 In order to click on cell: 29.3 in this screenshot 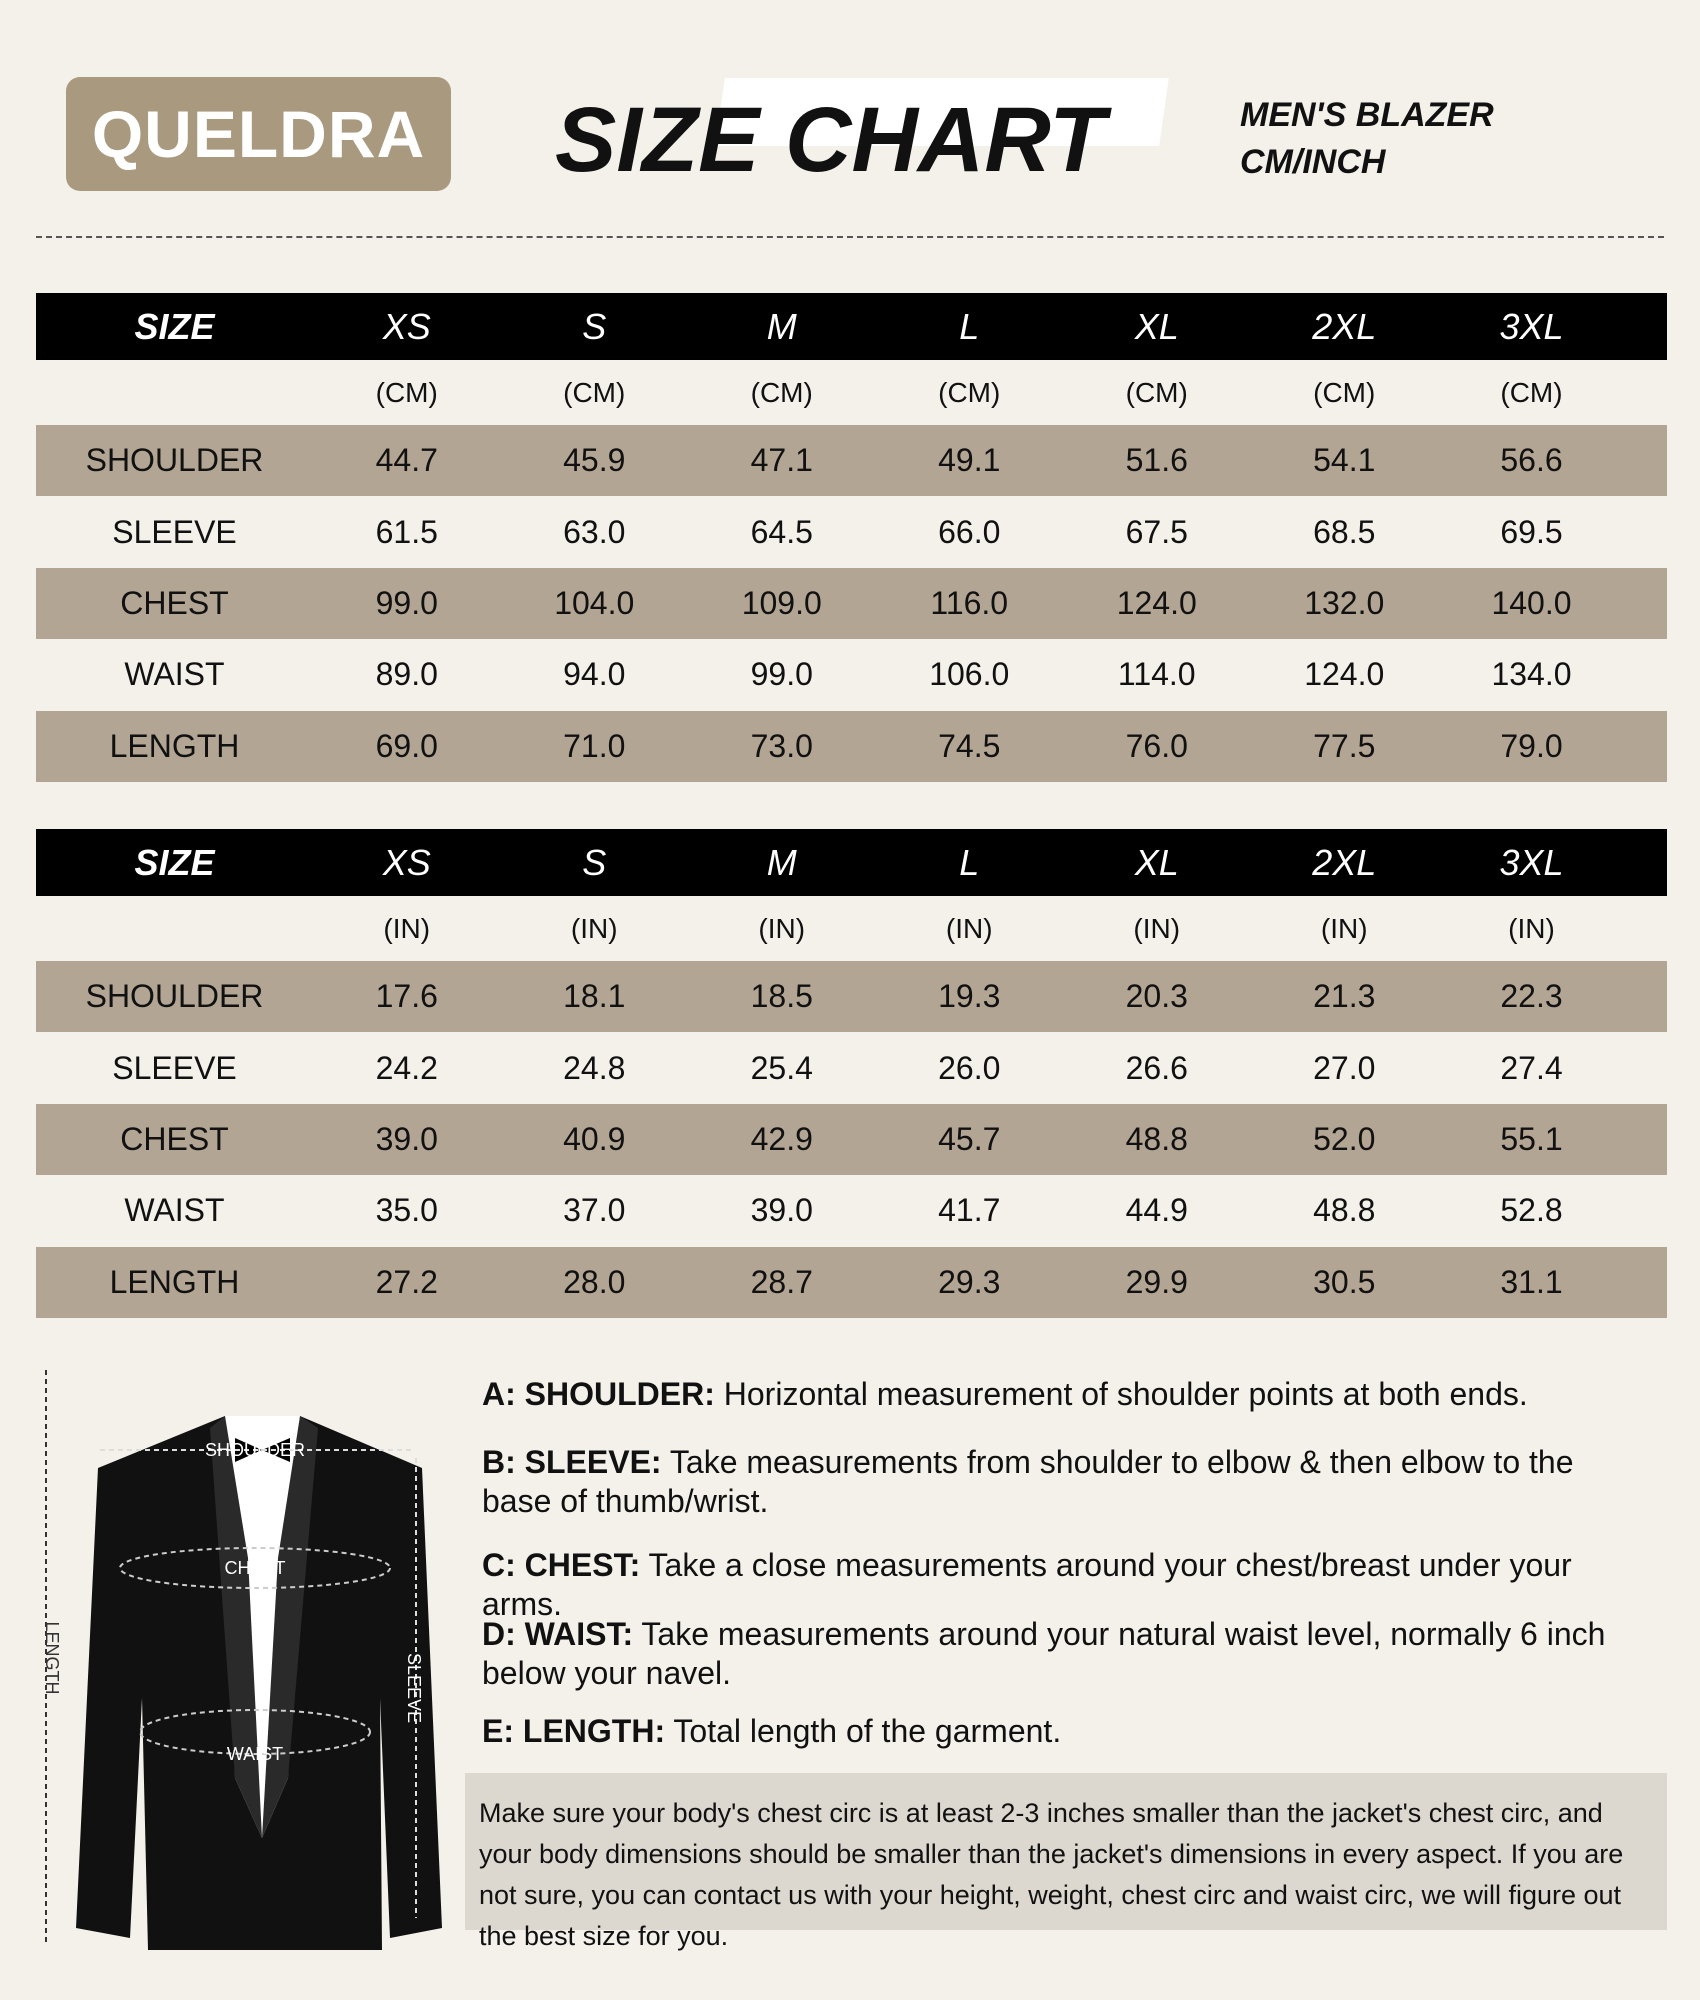, I will do `click(969, 1282)`.